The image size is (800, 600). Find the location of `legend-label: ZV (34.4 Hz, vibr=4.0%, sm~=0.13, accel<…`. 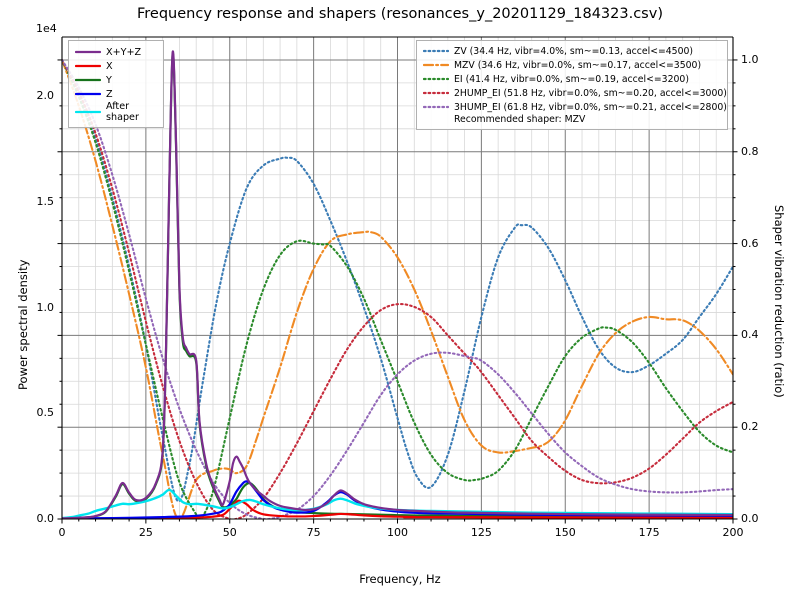

legend-label: ZV (34.4 Hz, vibr=4.0%, sm~=0.13, accel<… is located at coordinates (574, 51).